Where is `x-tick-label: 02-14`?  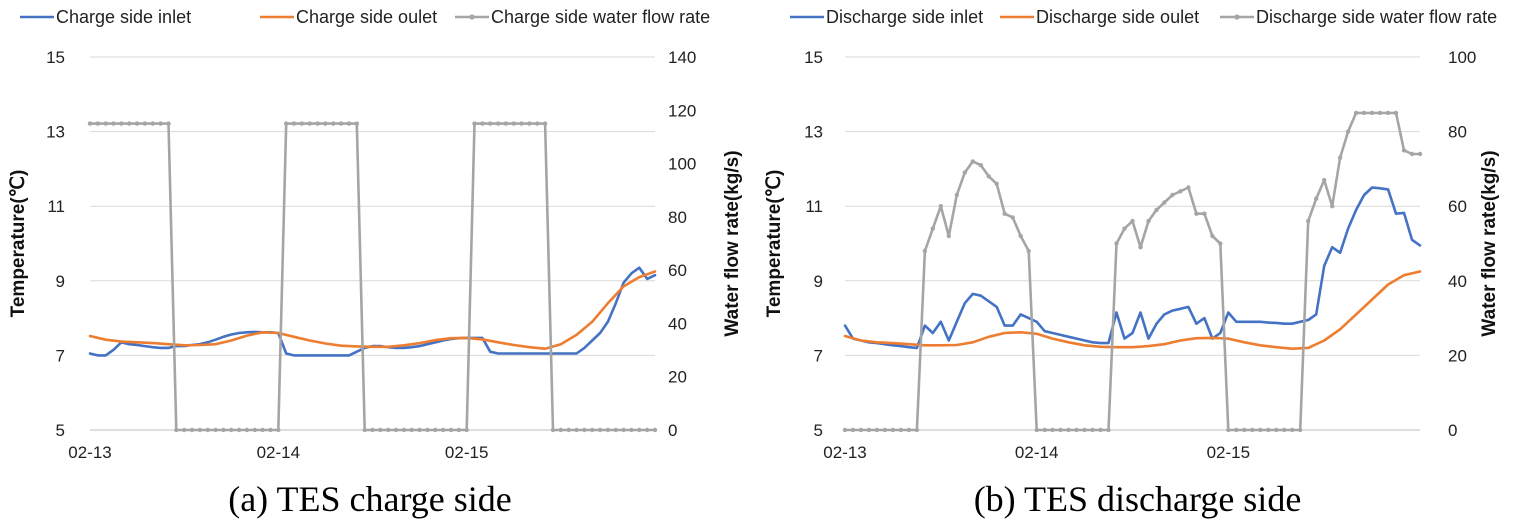
x-tick-label: 02-14 is located at coordinates (278, 452).